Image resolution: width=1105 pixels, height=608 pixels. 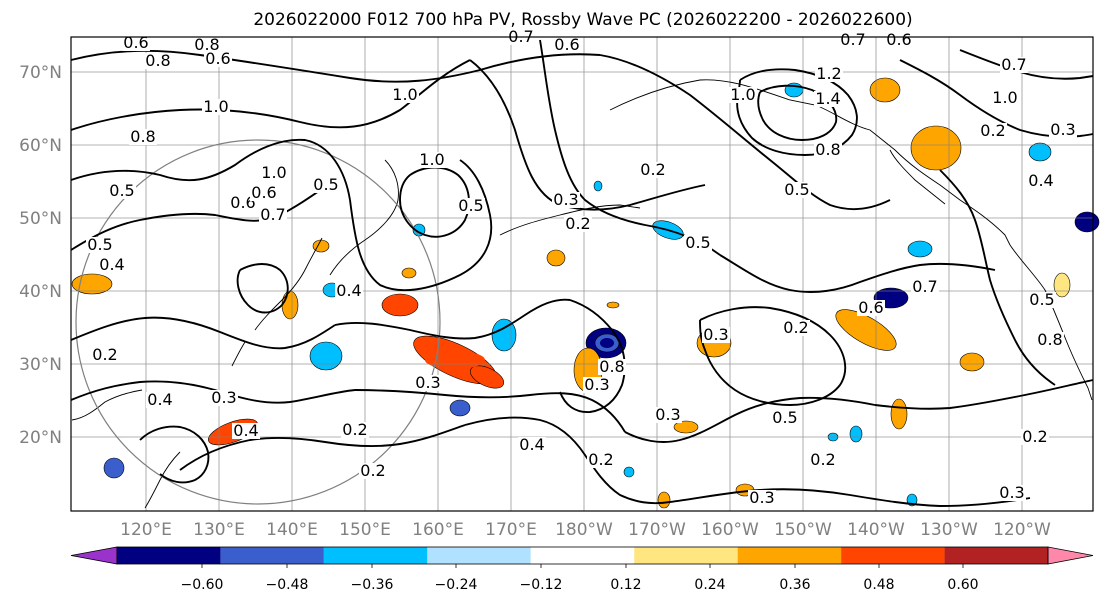 What do you see at coordinates (372, 585) in the screenshot?
I see `colorbar-tick-label: −0.36` at bounding box center [372, 585].